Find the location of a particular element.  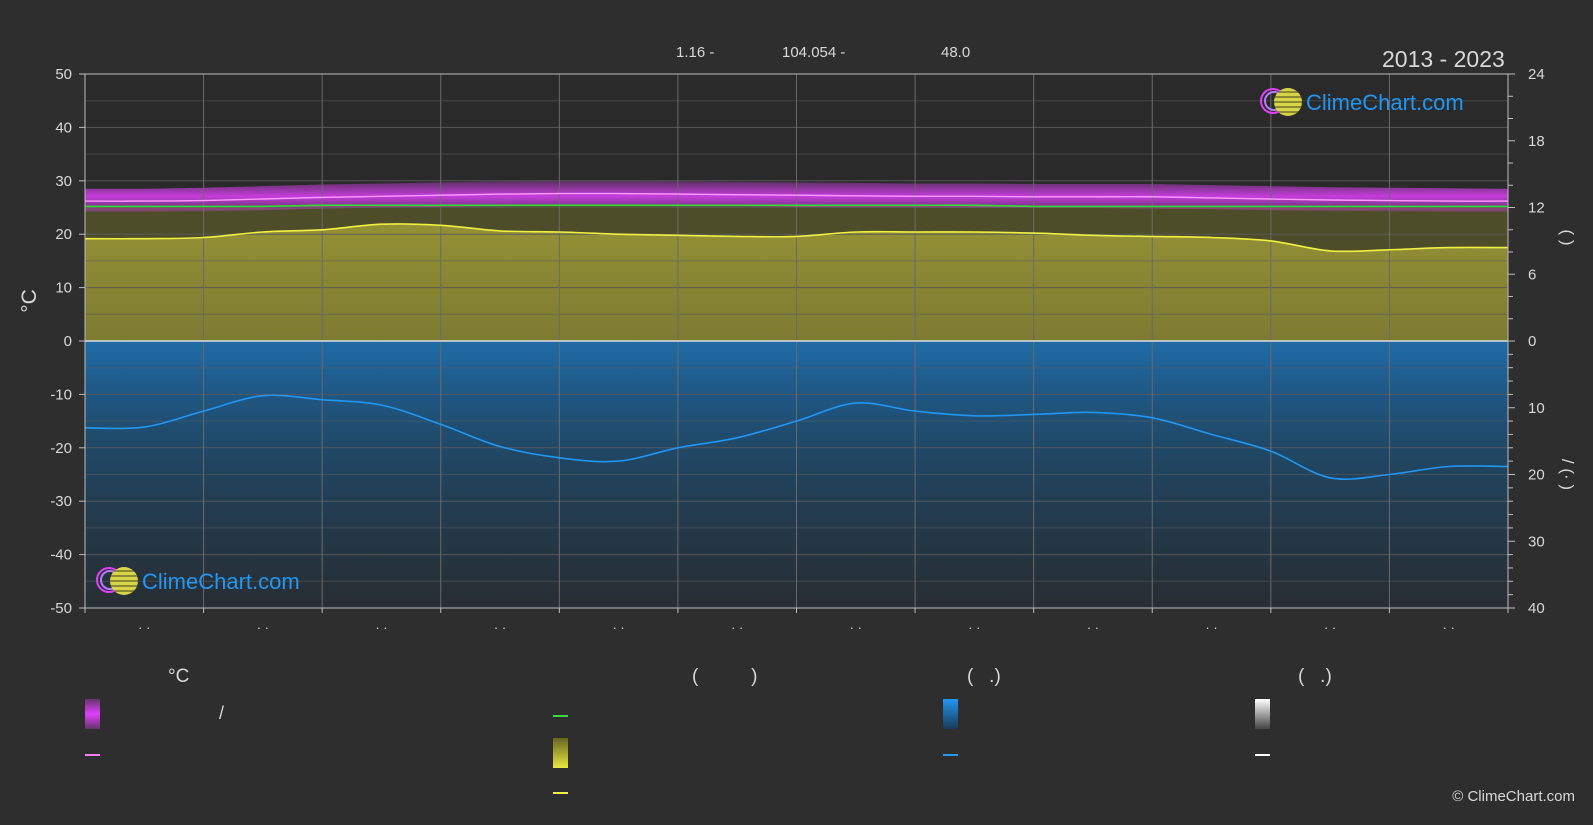

left-tick-label: -40 is located at coordinates (61, 555).